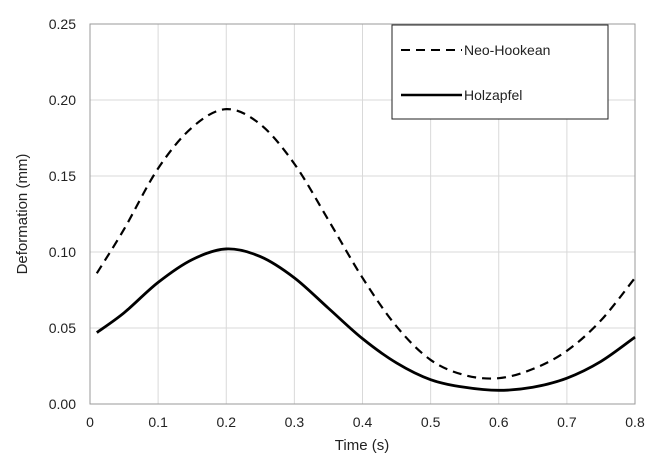 This screenshot has height=457, width=649. I want to click on x-tick-label: 0.4, so click(363, 422).